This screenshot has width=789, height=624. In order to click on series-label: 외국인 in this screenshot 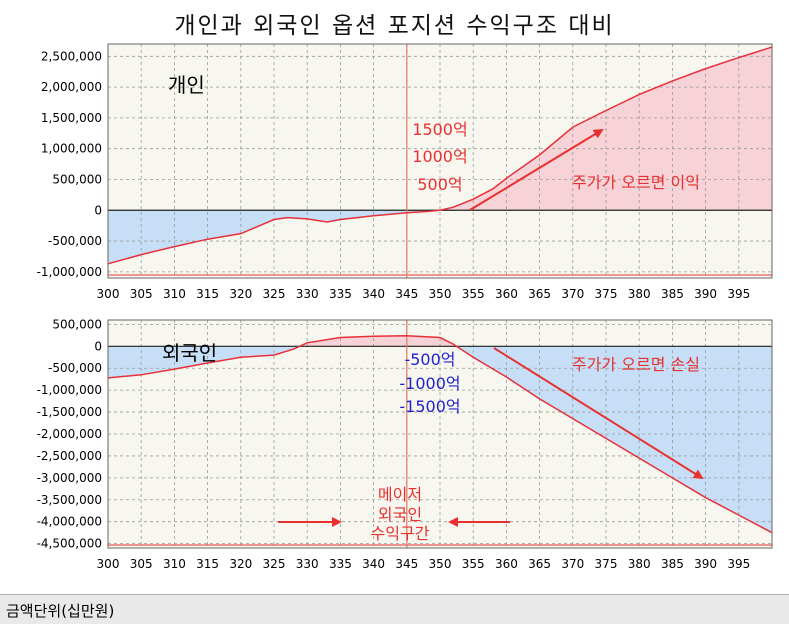, I will do `click(189, 353)`.